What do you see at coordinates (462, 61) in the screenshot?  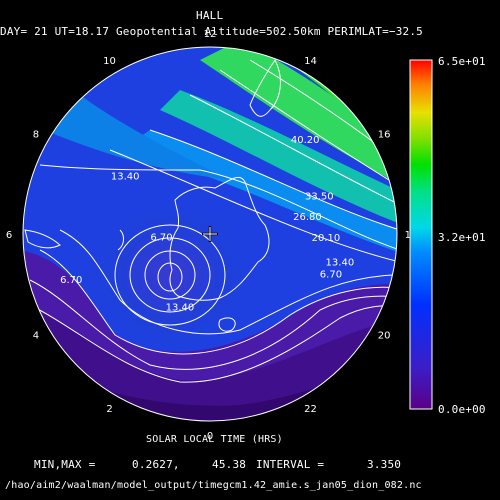 I see `colorbar-max-label: 6.5e+01` at bounding box center [462, 61].